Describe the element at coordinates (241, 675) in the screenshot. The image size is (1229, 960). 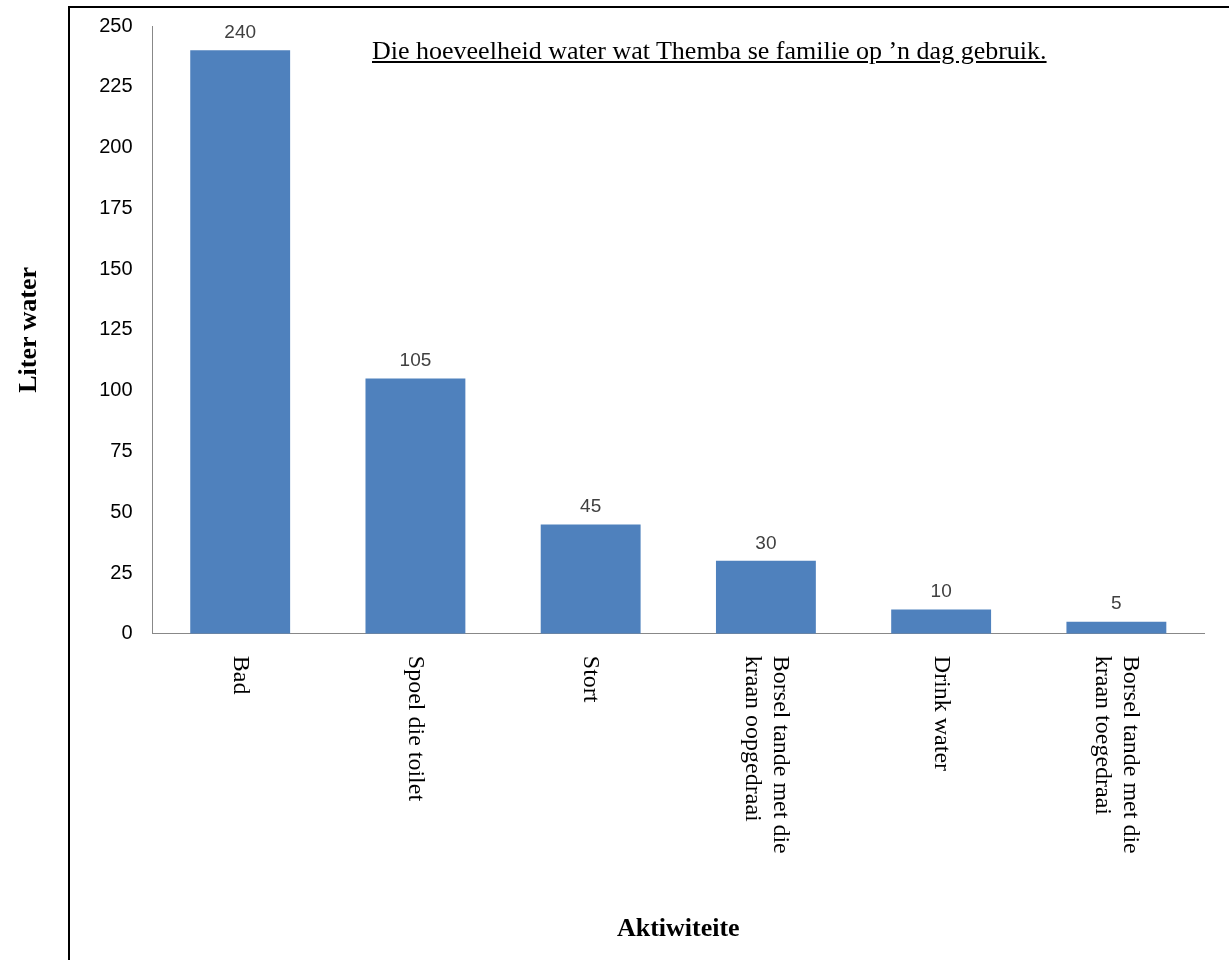
I see `x-tick-label: Bad` at that location.